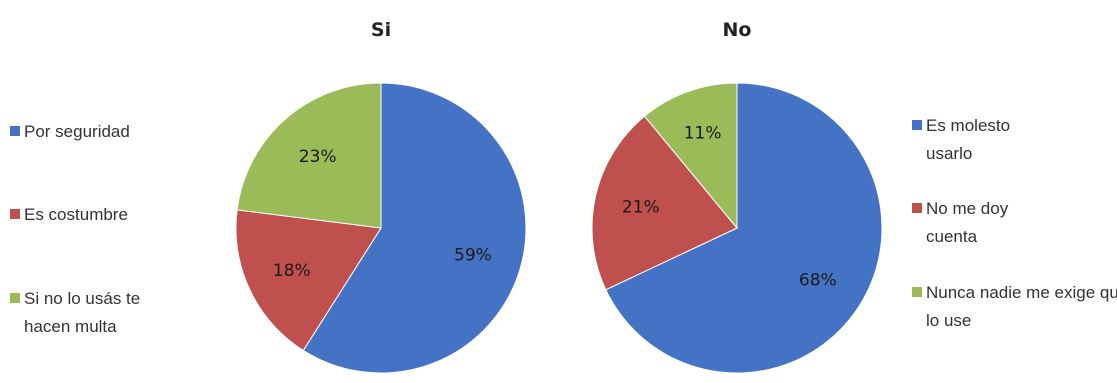  I want to click on legend-label: usarlo, so click(949, 153).